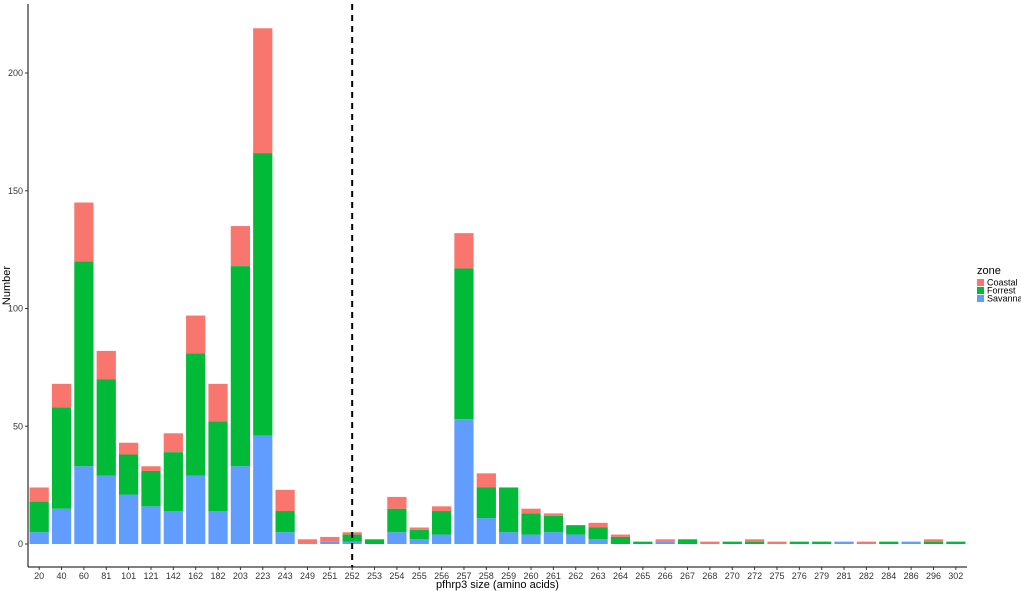 This screenshot has height=591, width=1021. What do you see at coordinates (352, 576) in the screenshot?
I see `x-tick-label: 252` at bounding box center [352, 576].